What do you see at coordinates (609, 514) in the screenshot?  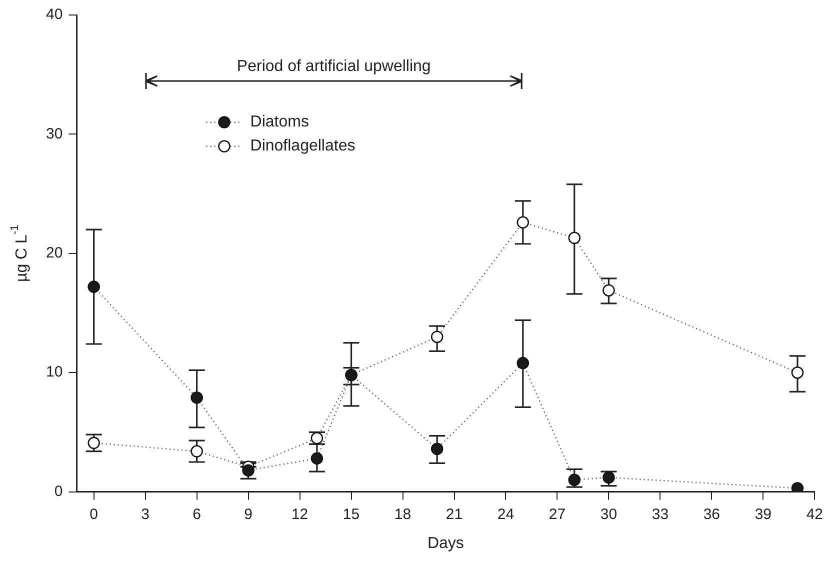 I see `x-tick-label: 30` at bounding box center [609, 514].